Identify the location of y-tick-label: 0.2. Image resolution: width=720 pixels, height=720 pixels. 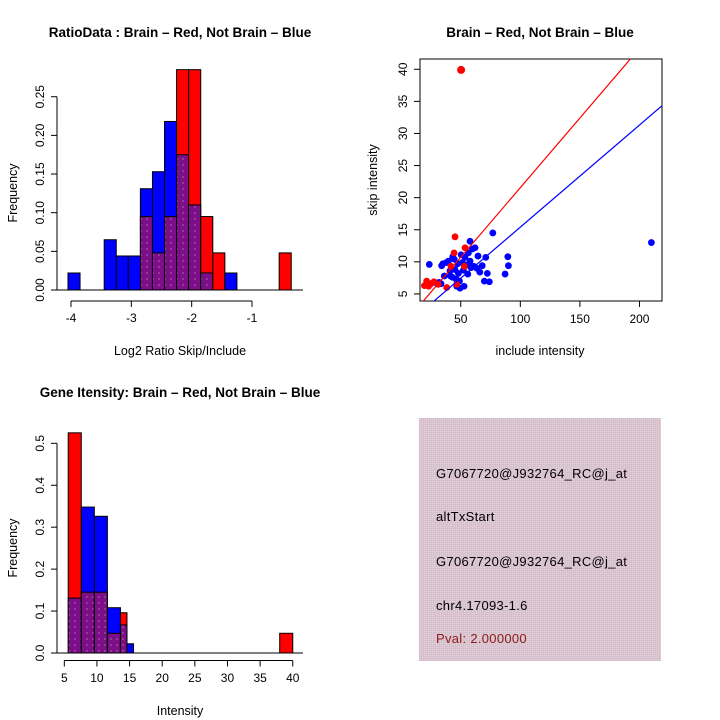
(40, 568).